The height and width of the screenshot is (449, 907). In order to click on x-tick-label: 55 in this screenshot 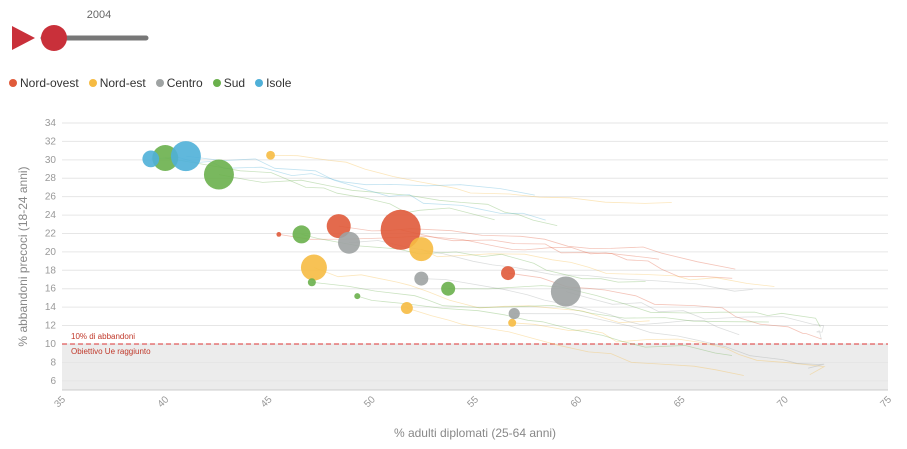, I will do `click(473, 402)`.